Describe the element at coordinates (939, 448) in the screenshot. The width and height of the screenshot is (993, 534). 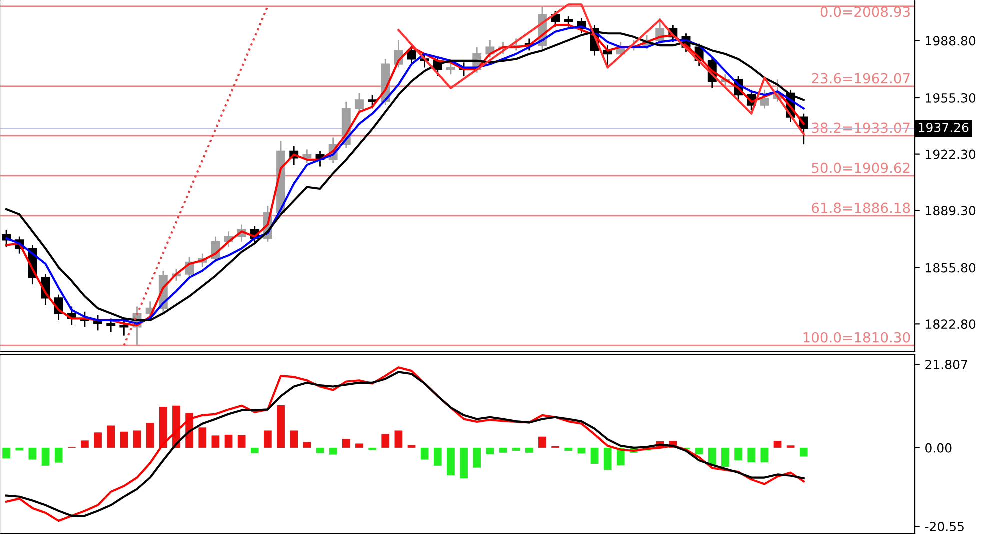
I see `y-tick-label: 0.00` at that location.